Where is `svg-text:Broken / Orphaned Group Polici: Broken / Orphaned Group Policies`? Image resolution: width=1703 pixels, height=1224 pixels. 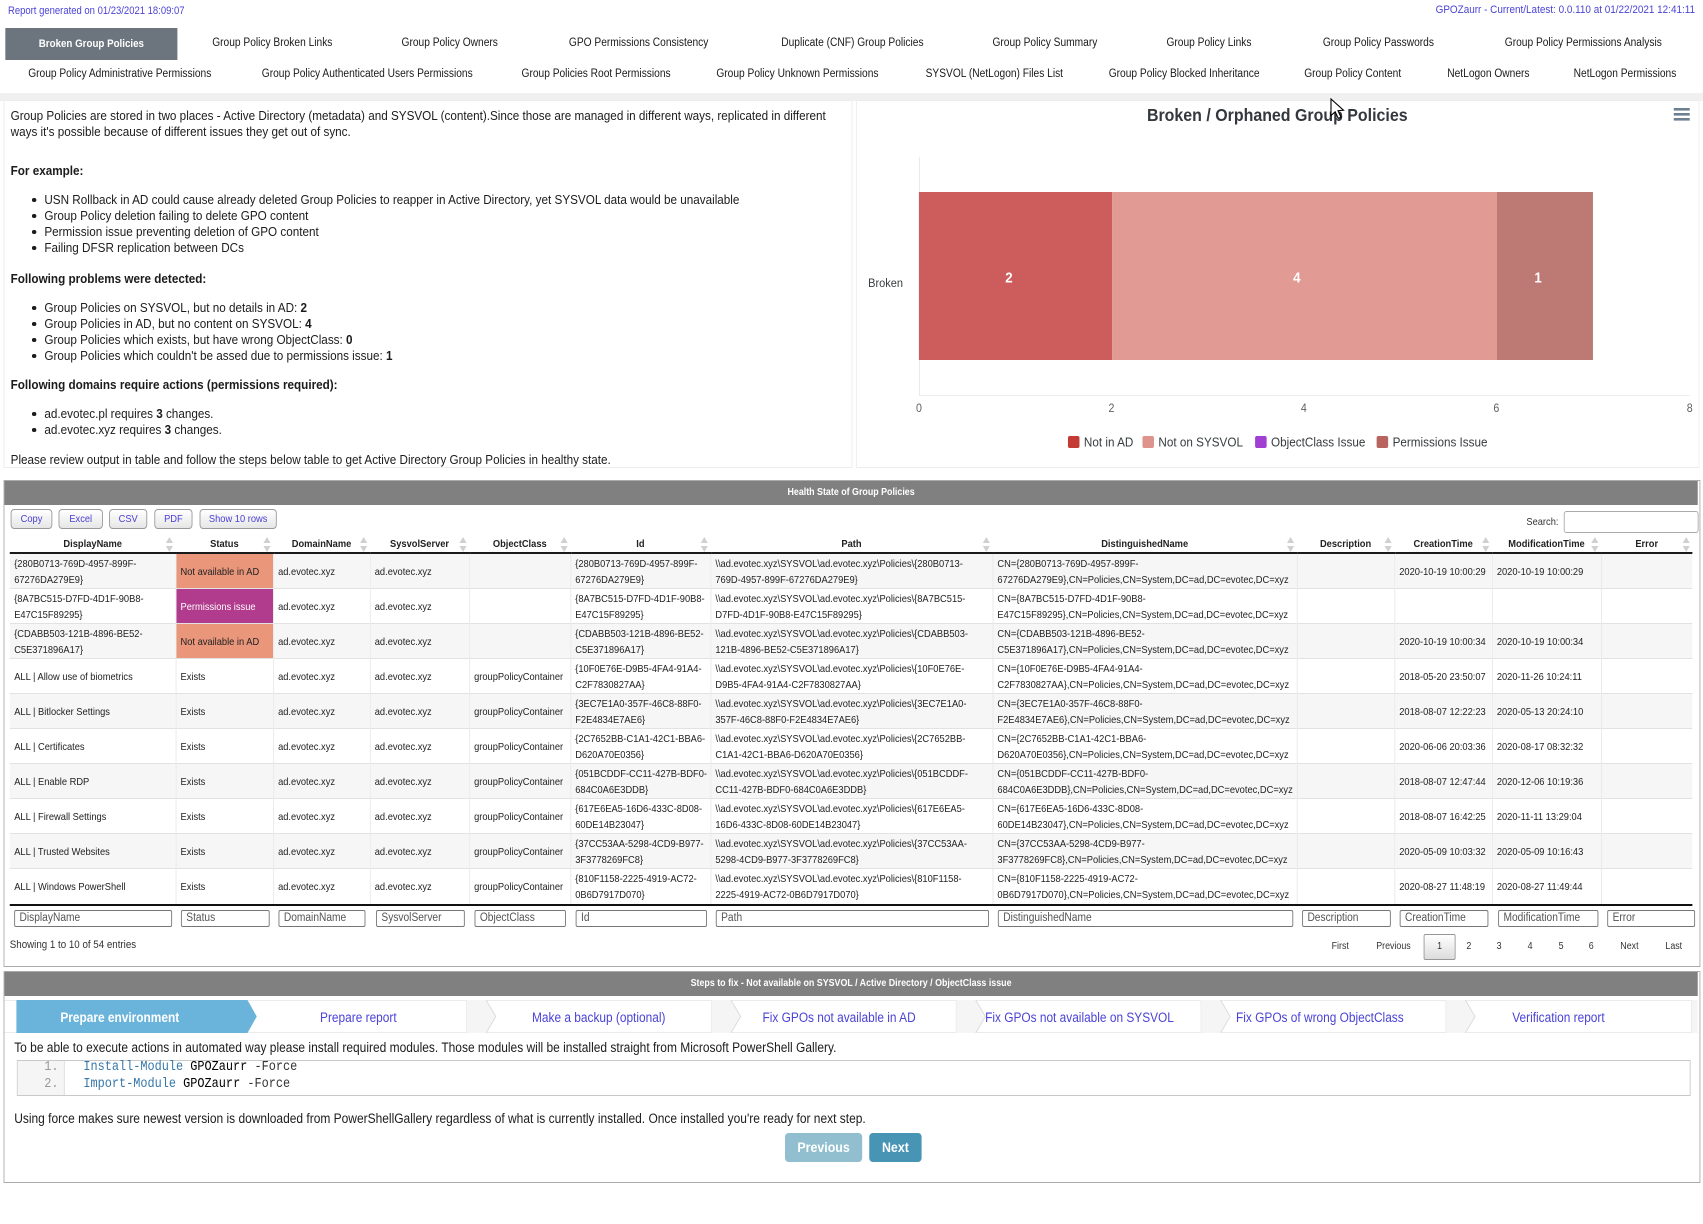
svg-text:Broken / Orphaned Group Polici: Broken / Orphaned Group Policies is located at coordinates (1277, 115).